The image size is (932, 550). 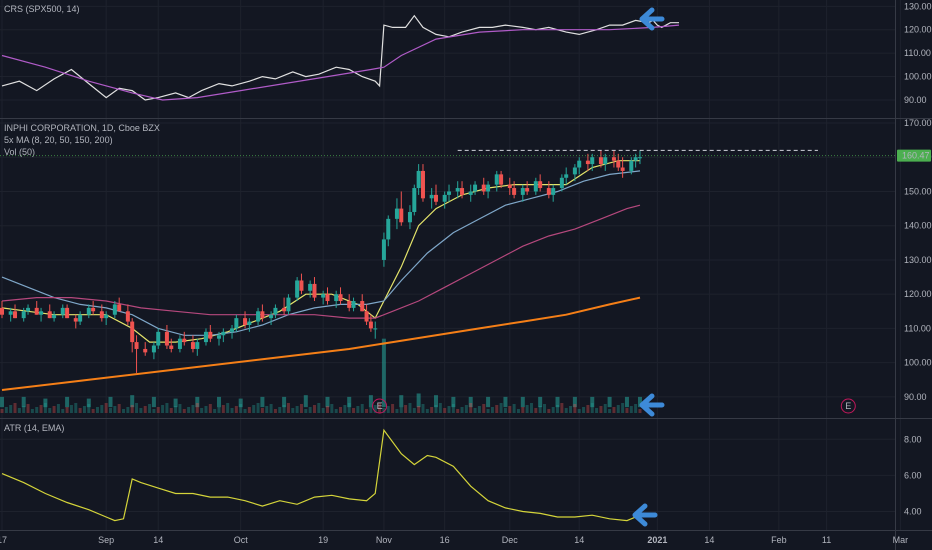 What do you see at coordinates (901, 540) in the screenshot?
I see `x-tick-label: Mar` at bounding box center [901, 540].